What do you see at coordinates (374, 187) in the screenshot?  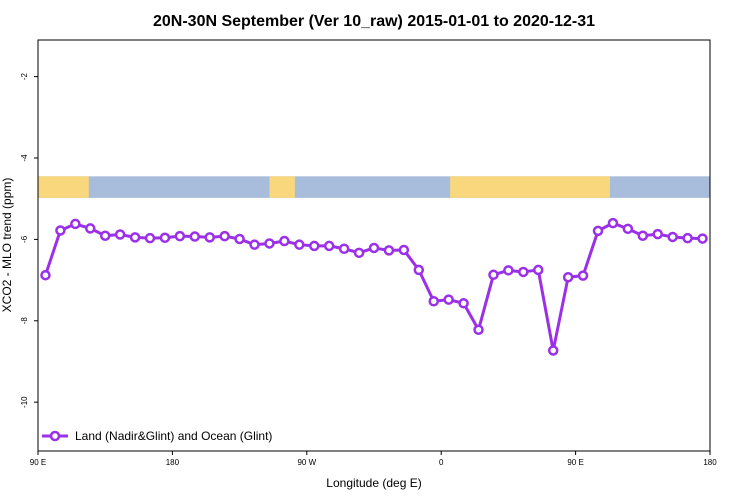 I see `world-map-strip` at bounding box center [374, 187].